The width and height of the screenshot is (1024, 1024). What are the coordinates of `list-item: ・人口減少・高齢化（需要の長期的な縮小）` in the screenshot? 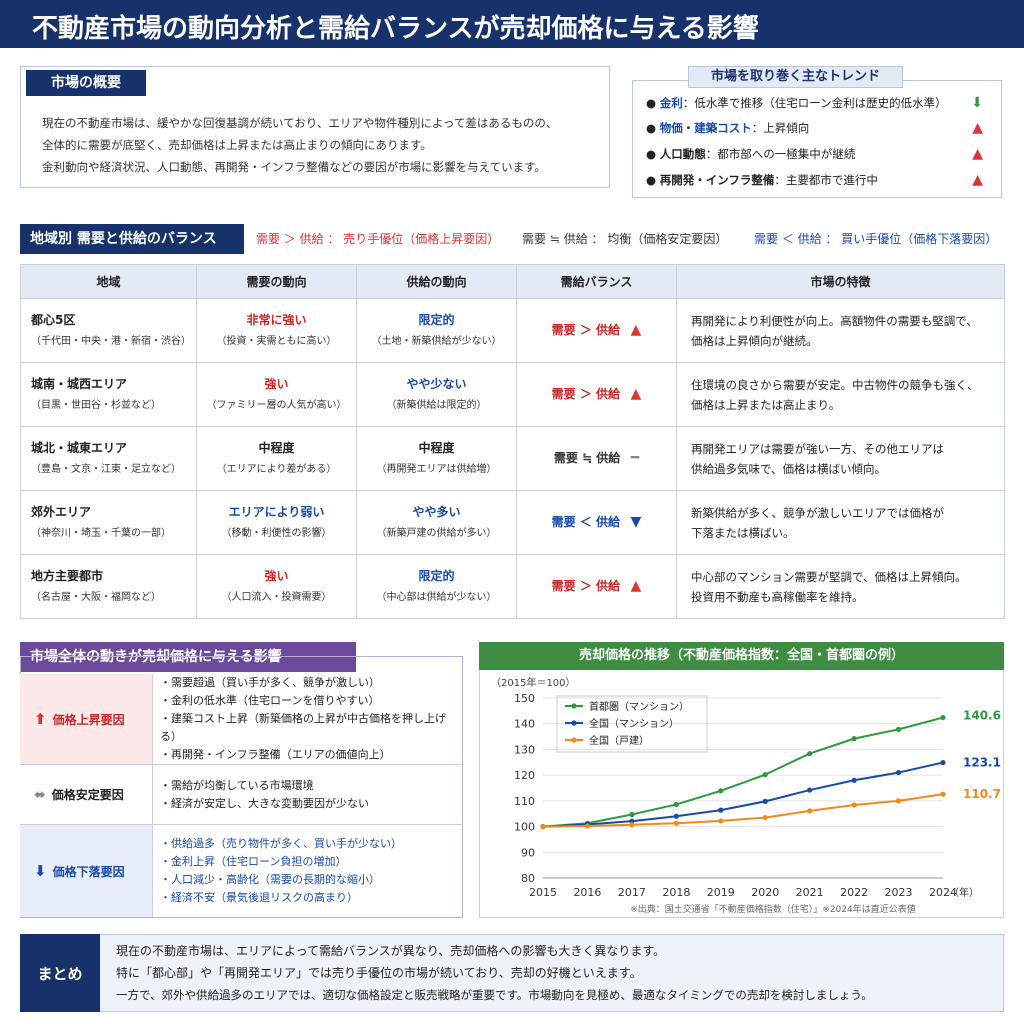 It's located at (270, 879).